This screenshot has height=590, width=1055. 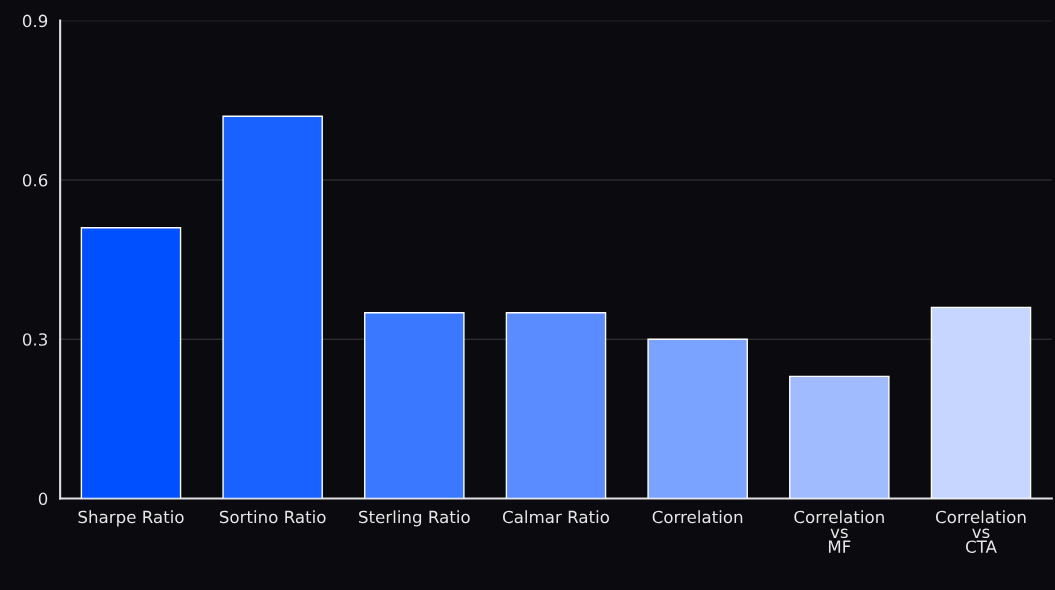 What do you see at coordinates (556, 517) in the screenshot?
I see `x-tick-label: Calmar Ratio` at bounding box center [556, 517].